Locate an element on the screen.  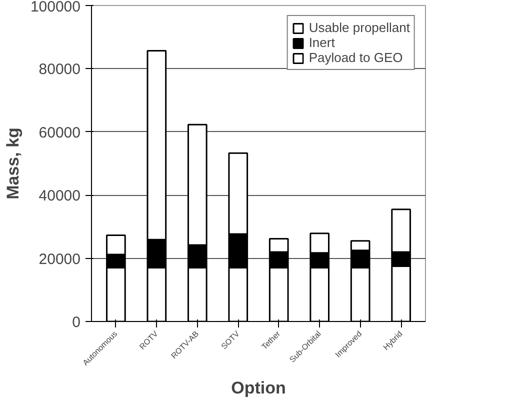
x-axis-title: Option is located at coordinates (258, 388).